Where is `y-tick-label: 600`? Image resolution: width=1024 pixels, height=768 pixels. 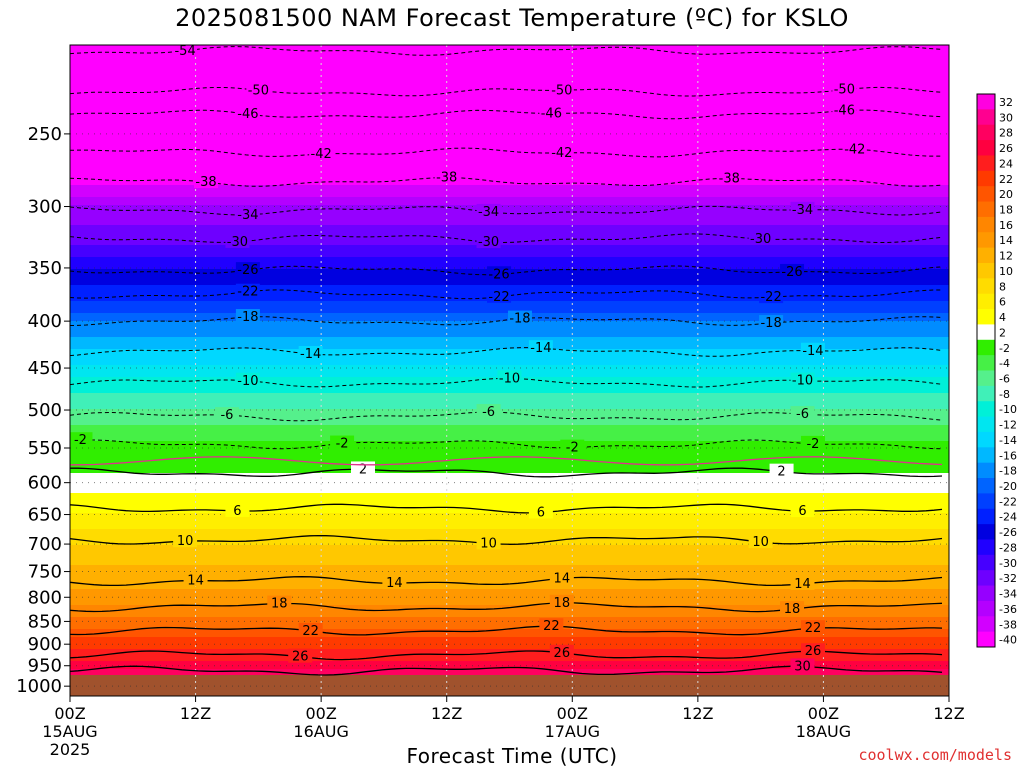
y-tick-label: 600 is located at coordinates (45, 483).